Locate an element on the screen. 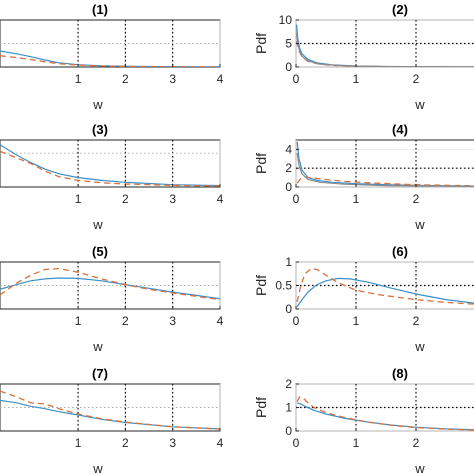  y-tick-label: 10 is located at coordinates (286, 20).